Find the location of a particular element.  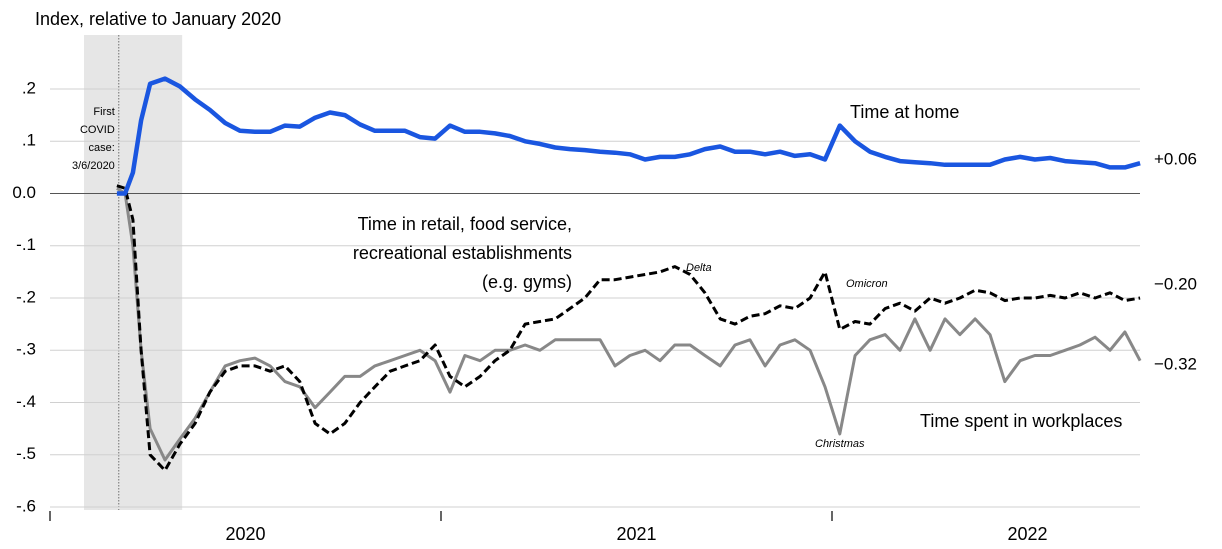

chart-title: Index, relative to January 2020 is located at coordinates (158, 19).